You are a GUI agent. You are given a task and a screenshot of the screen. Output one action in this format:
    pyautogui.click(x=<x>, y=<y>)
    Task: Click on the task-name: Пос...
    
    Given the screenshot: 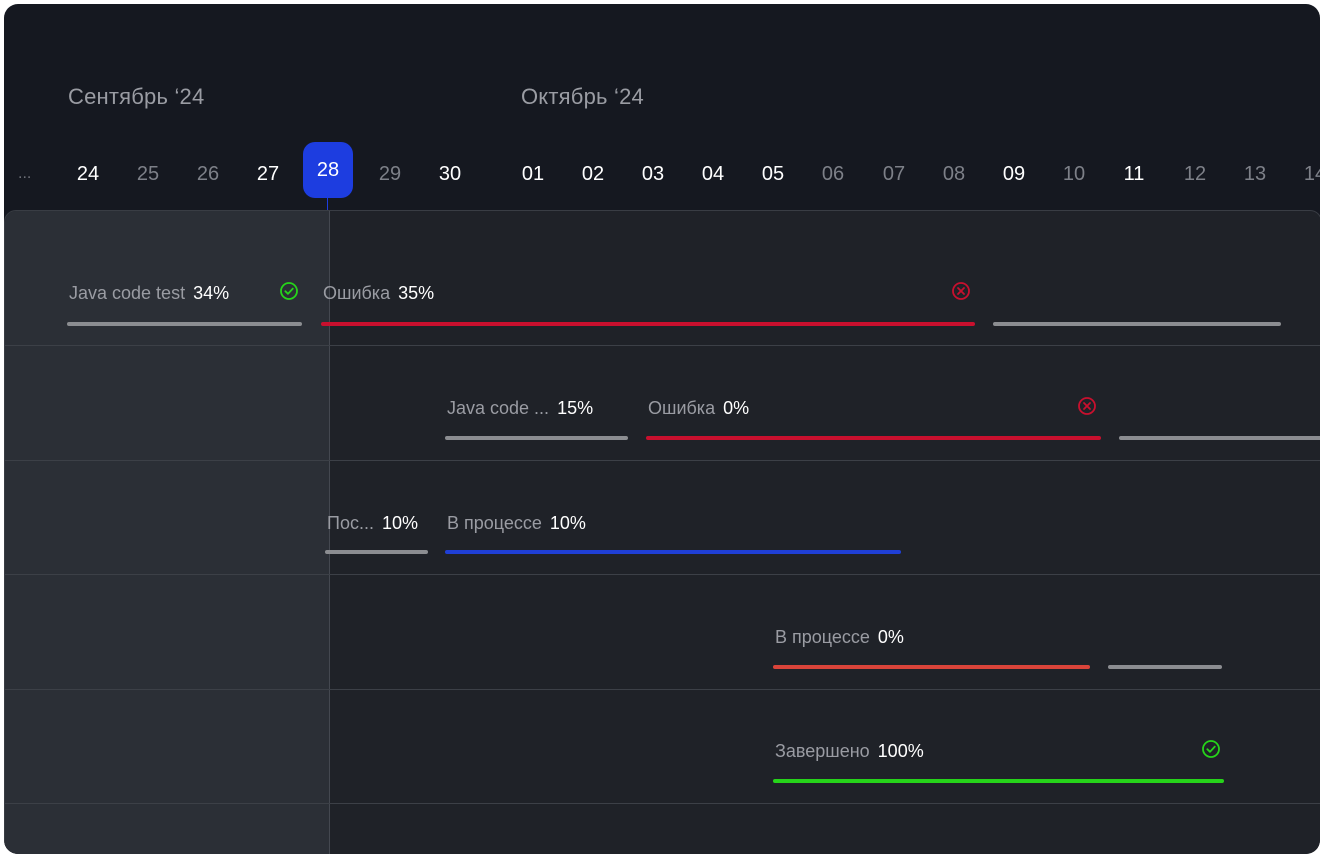 What is the action you would take?
    pyautogui.click(x=350, y=523)
    